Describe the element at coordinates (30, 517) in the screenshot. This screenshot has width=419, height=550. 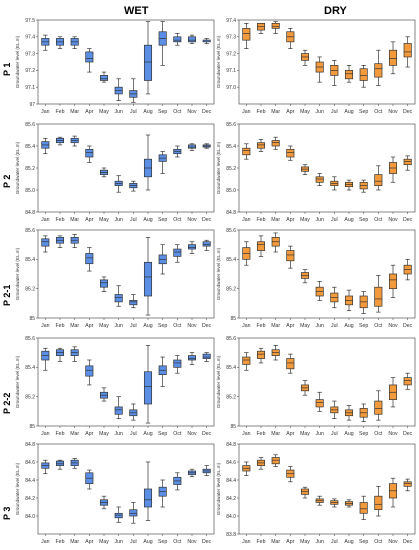
I see `y-tick-label: 84.0` at that location.